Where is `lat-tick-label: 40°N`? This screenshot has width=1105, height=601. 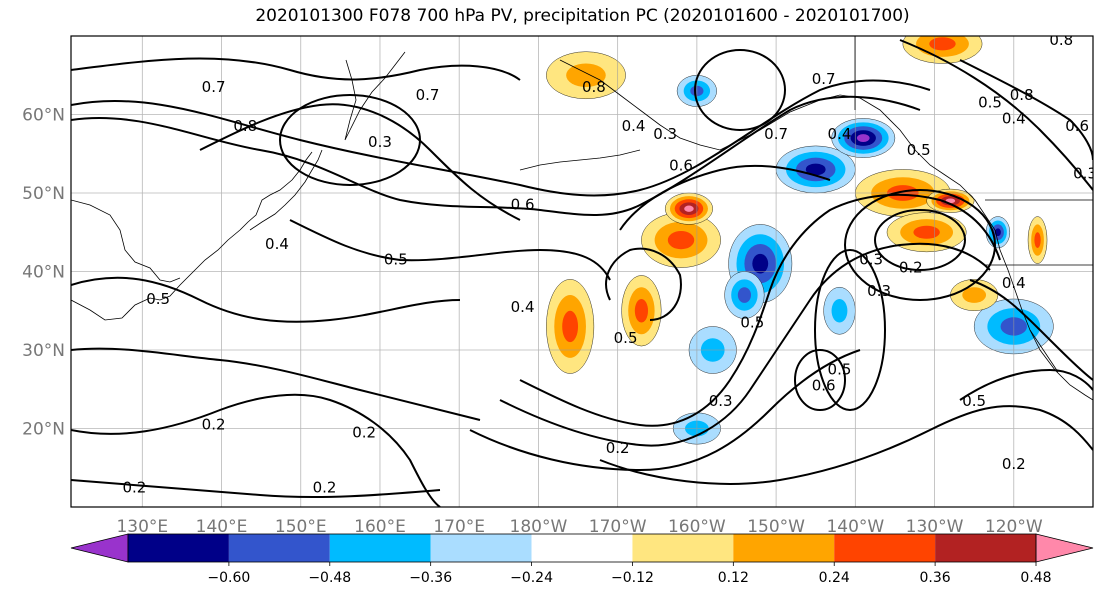
lat-tick-label: 40°N is located at coordinates (43, 273).